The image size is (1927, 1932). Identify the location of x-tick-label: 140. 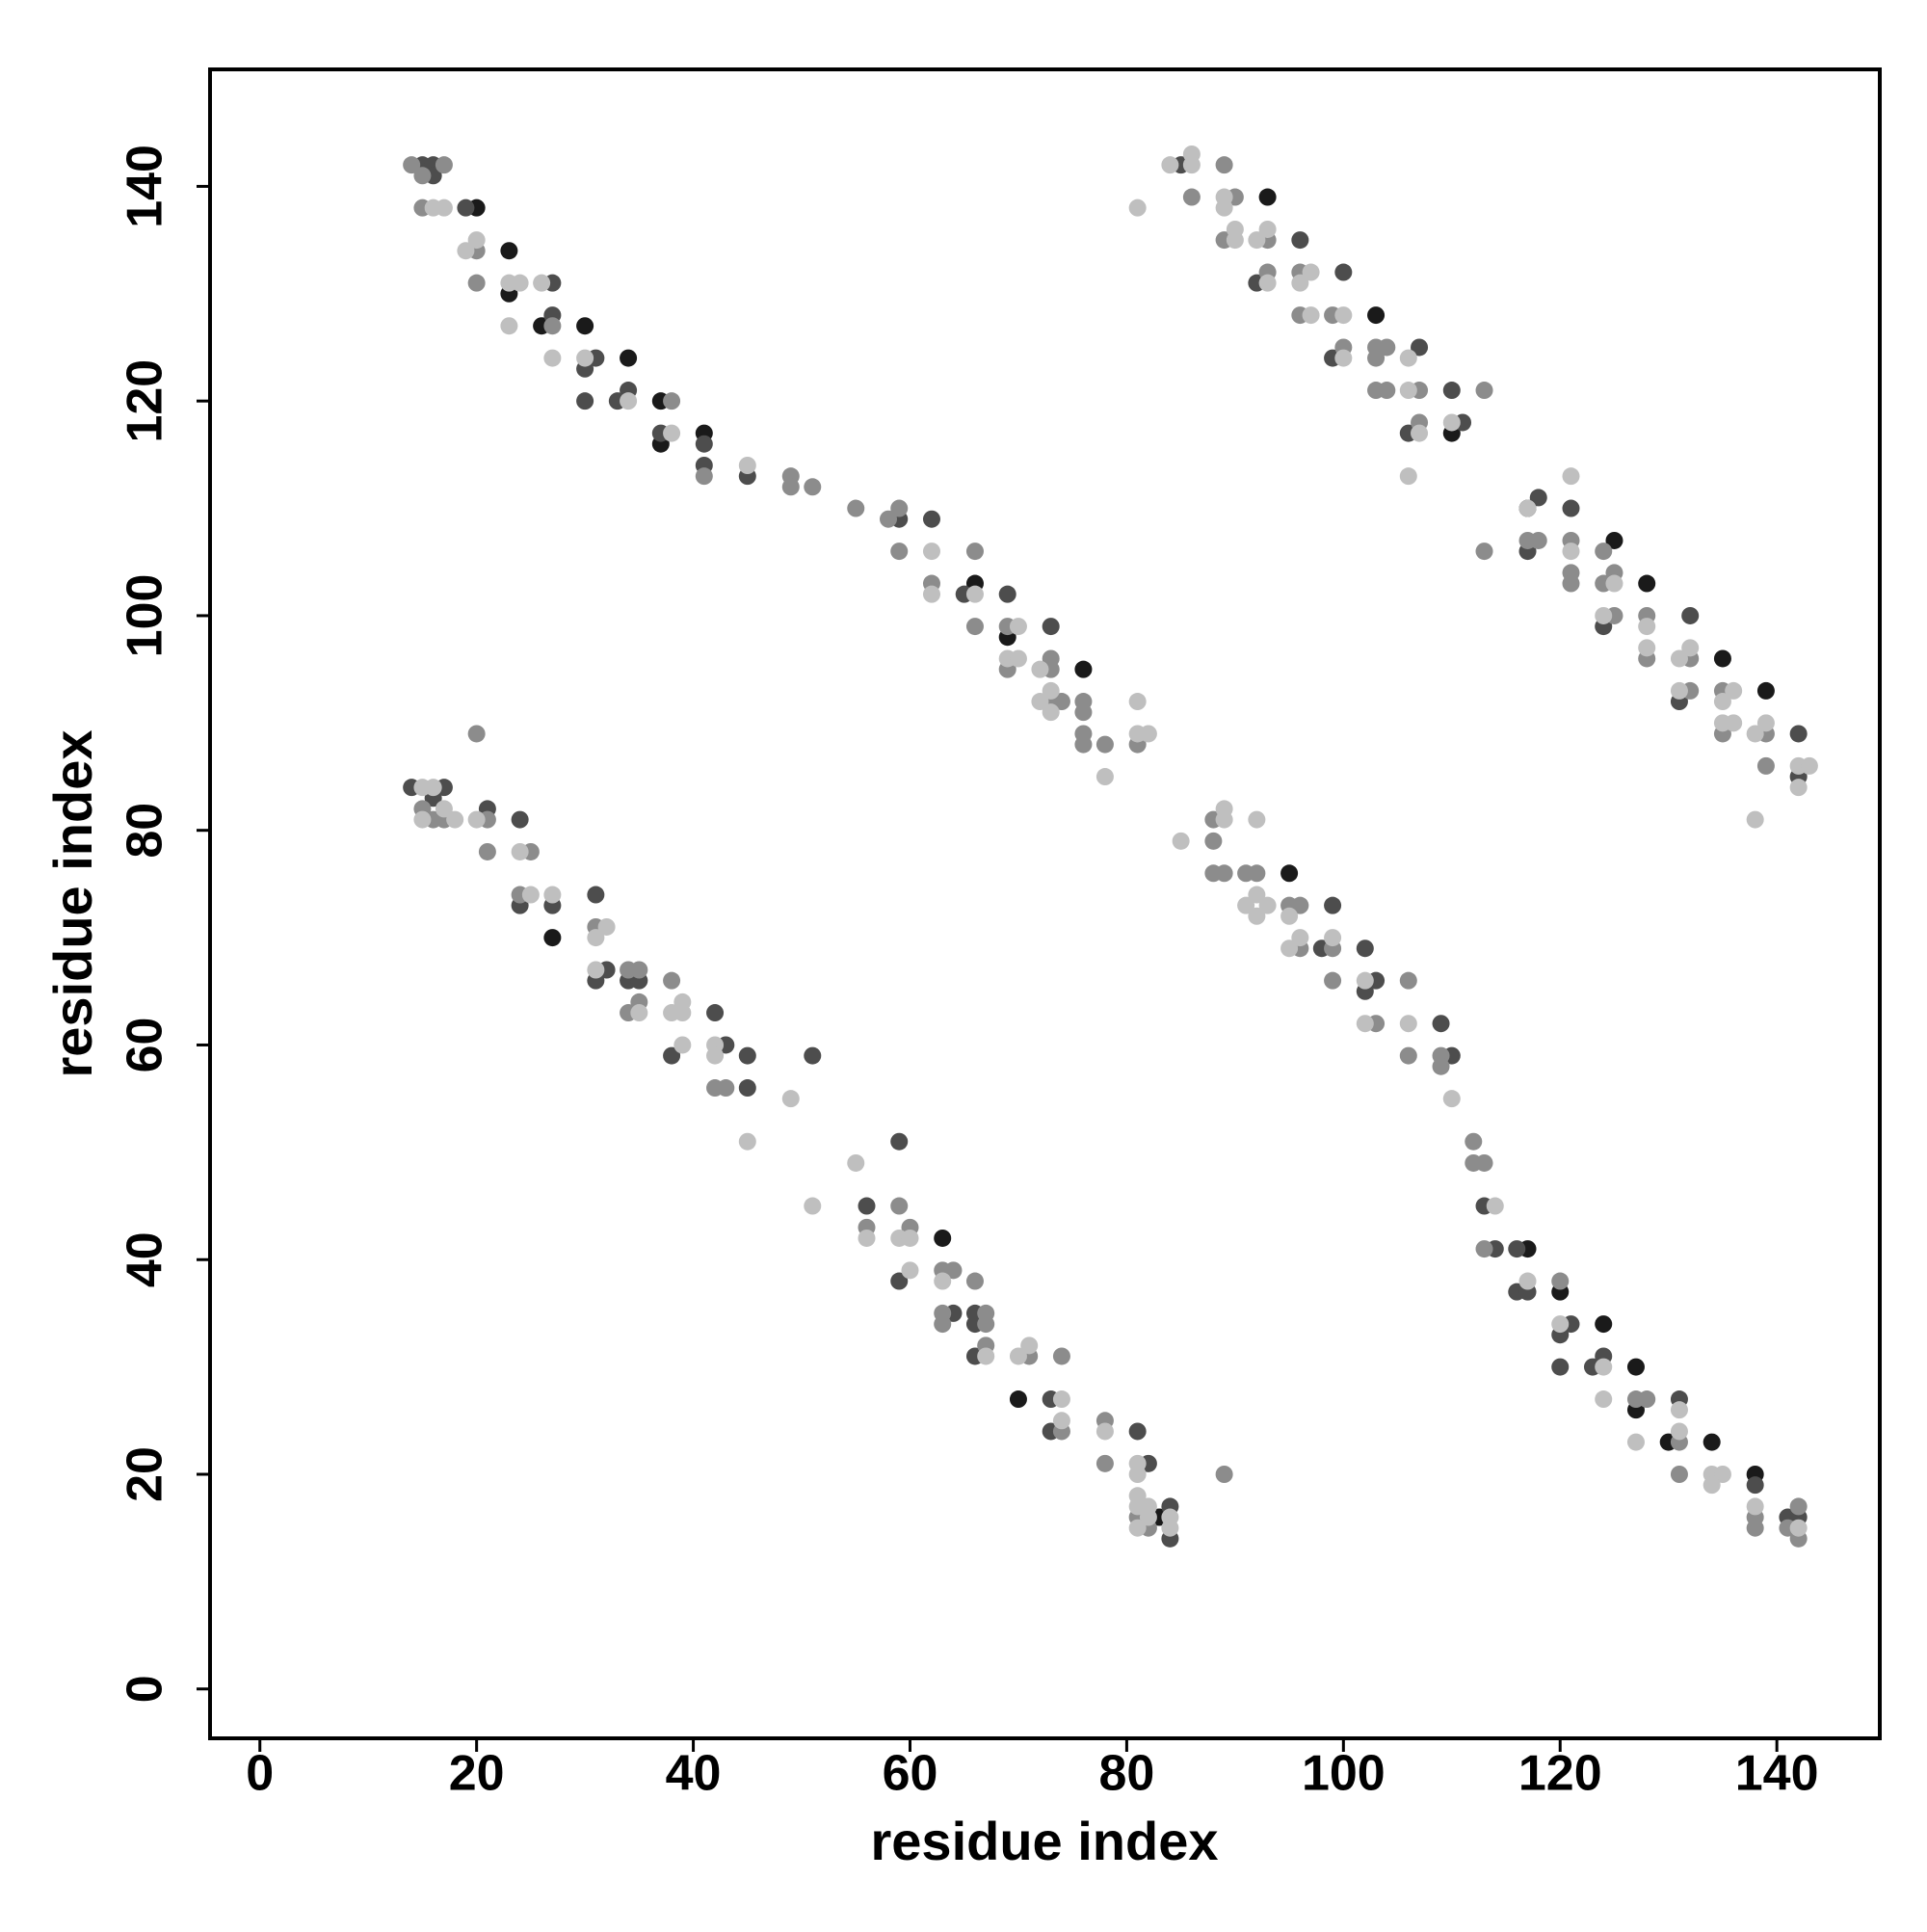
(1777, 1774).